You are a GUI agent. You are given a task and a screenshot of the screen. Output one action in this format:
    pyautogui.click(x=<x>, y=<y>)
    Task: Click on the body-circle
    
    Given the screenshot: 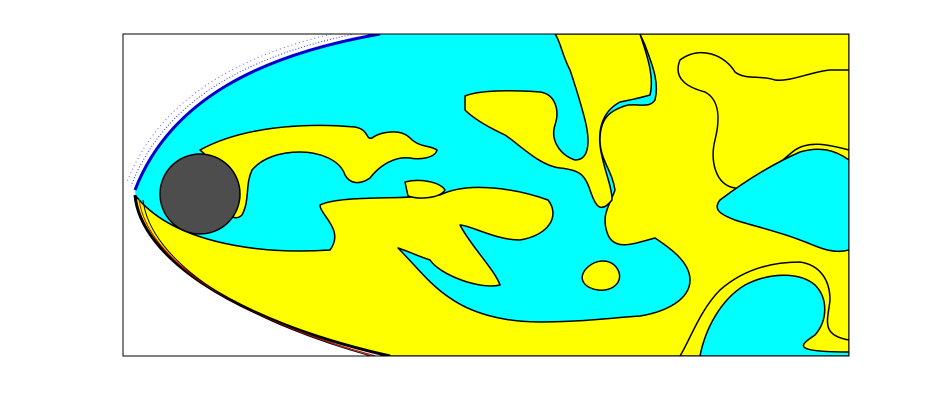 What is the action you would take?
    pyautogui.click(x=200, y=194)
    